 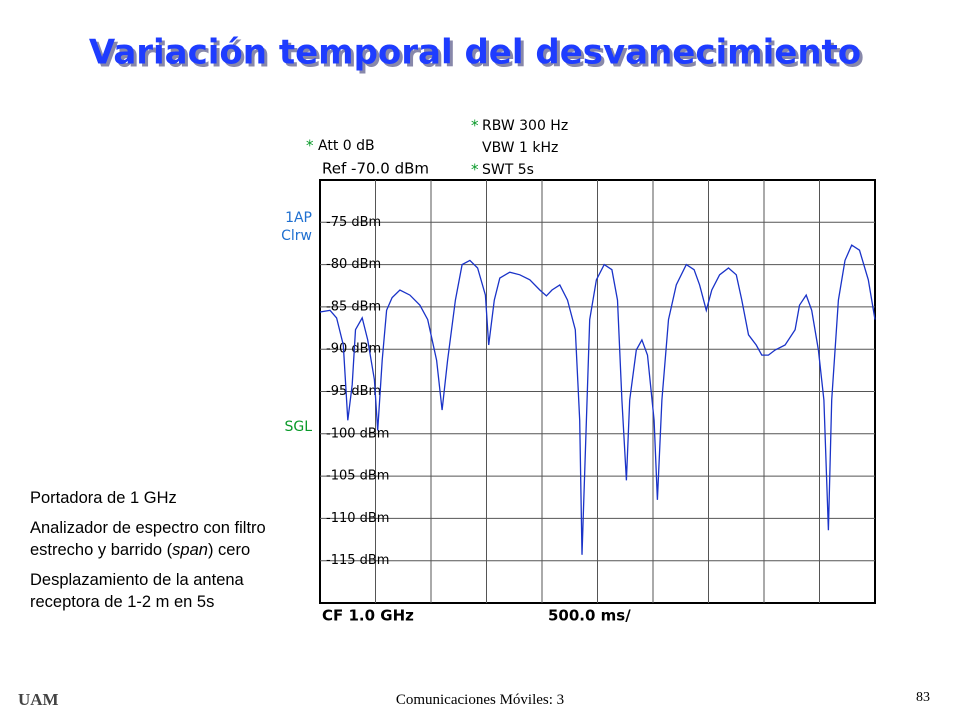 I want to click on y-tick-label: -110 dBm, so click(x=357, y=518).